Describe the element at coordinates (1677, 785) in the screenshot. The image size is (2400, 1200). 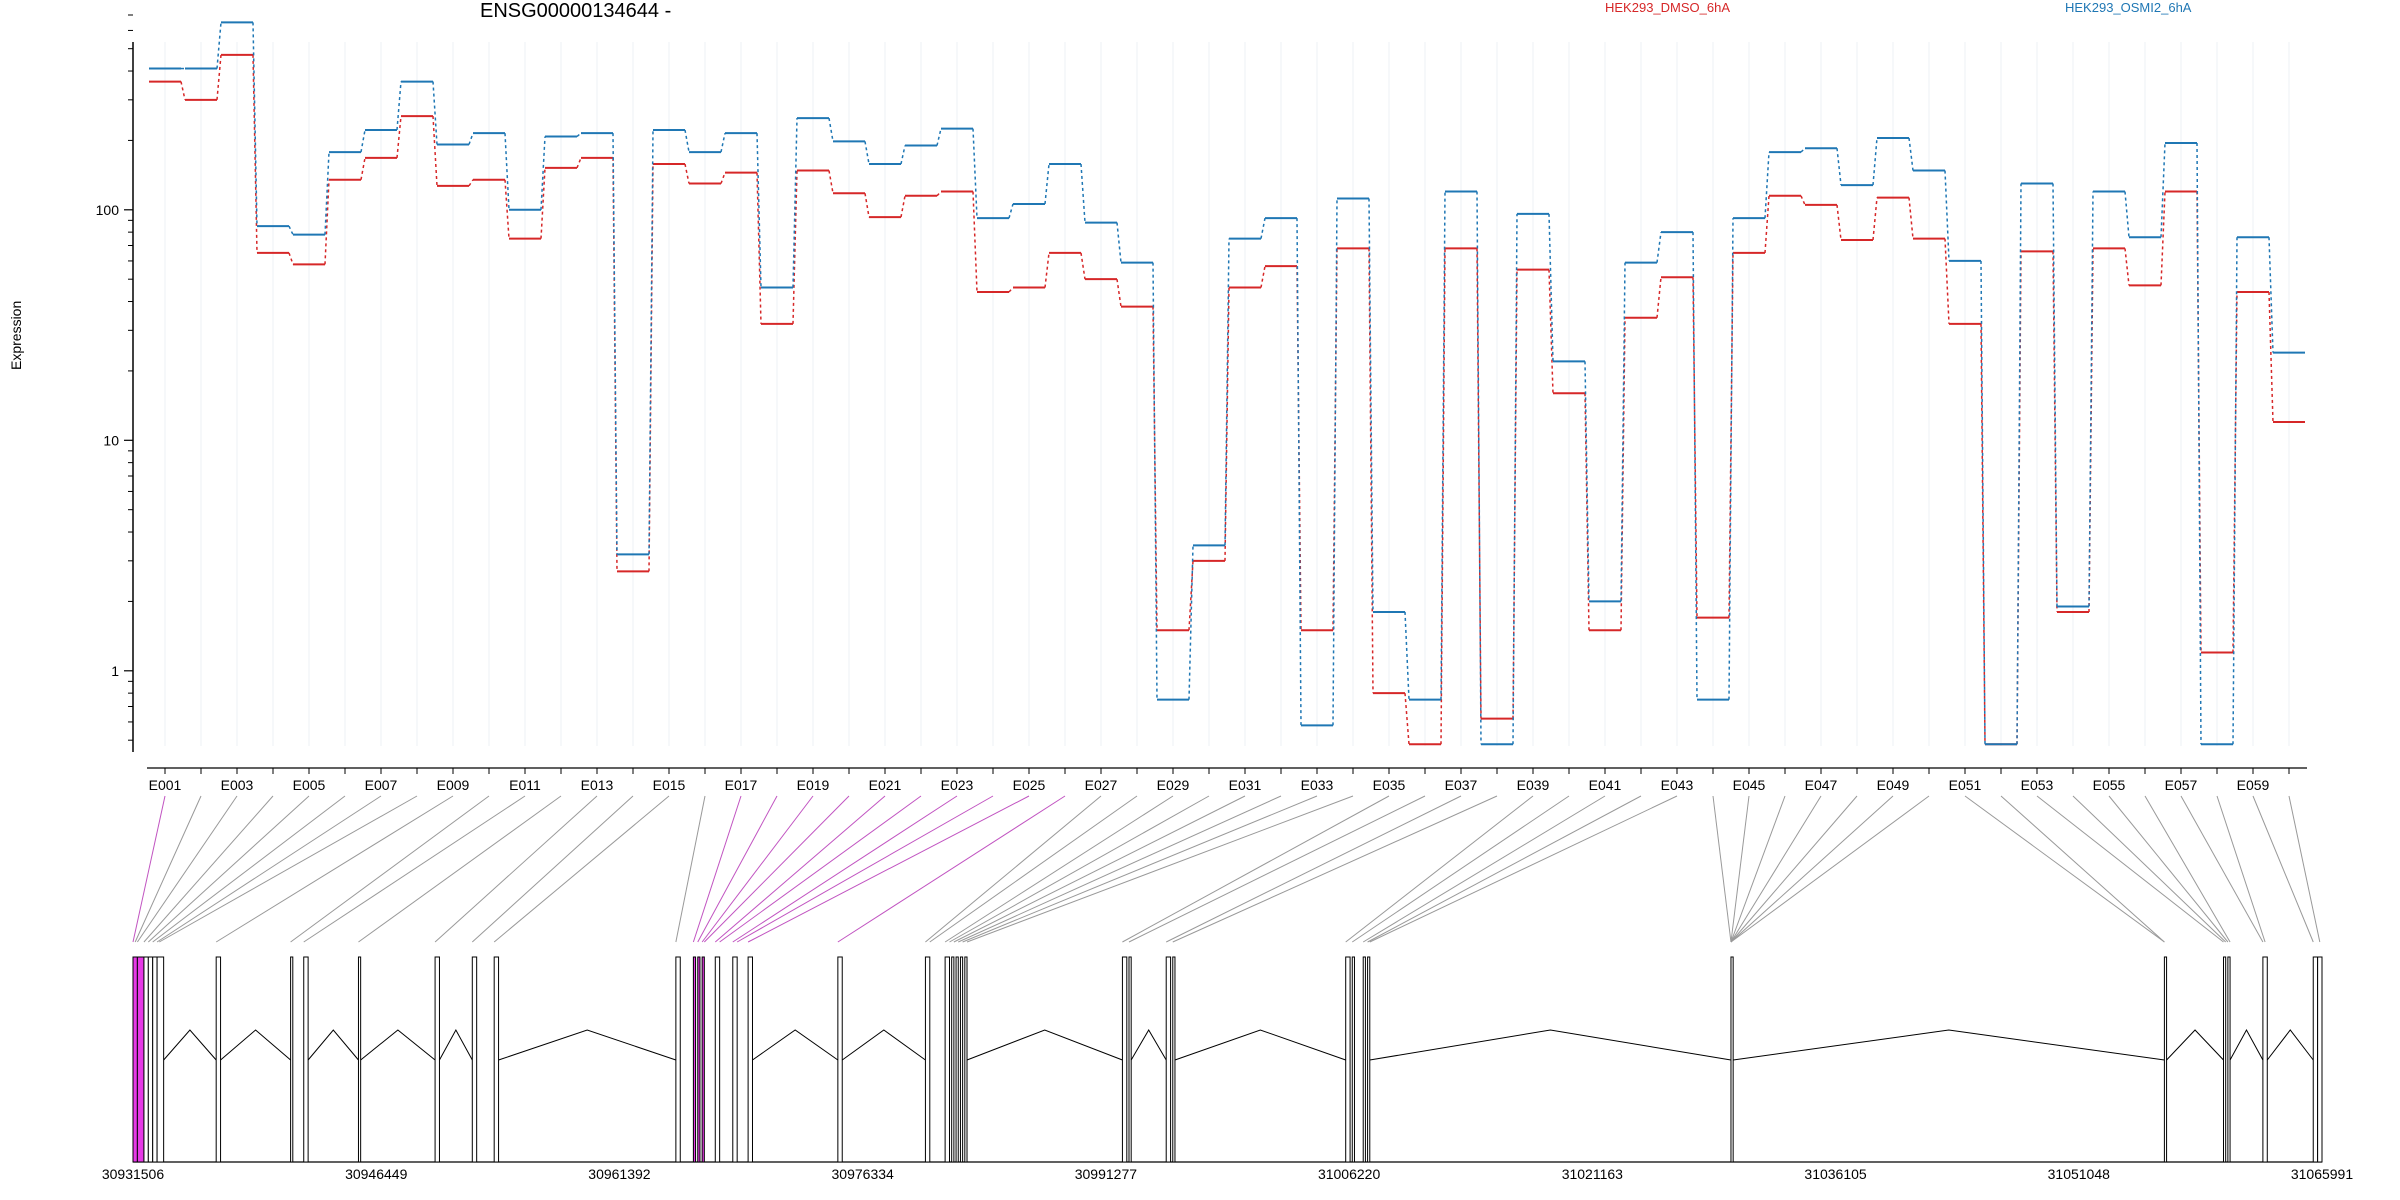
I see `x-tick-label: E043` at that location.